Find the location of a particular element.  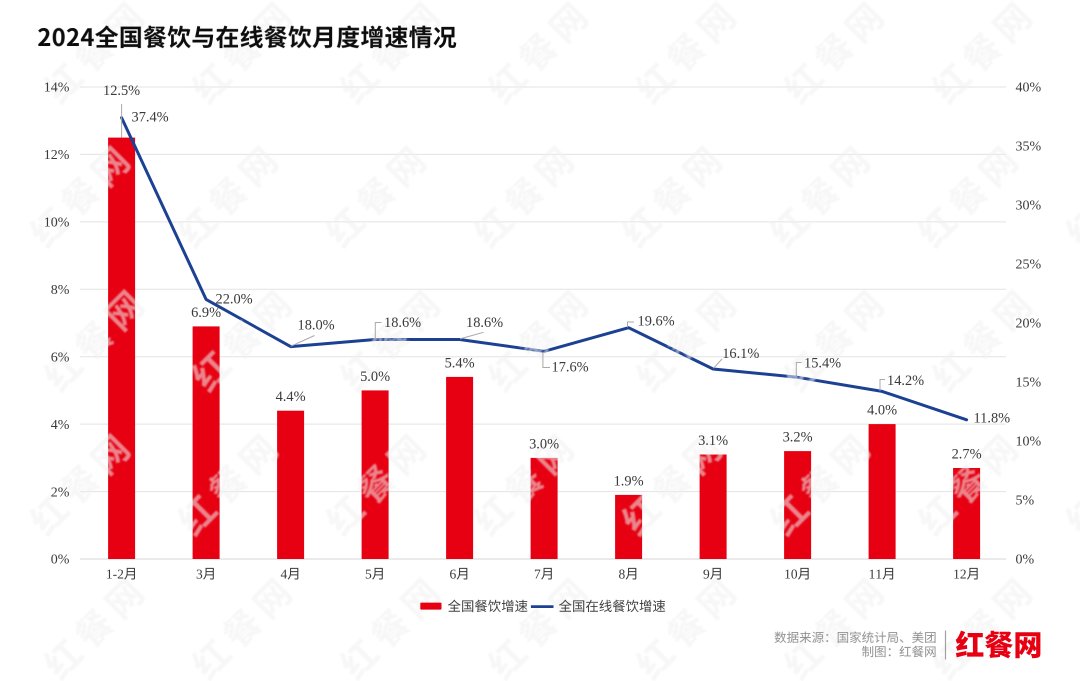

svg-text: 37.4% is located at coordinates (150, 117).